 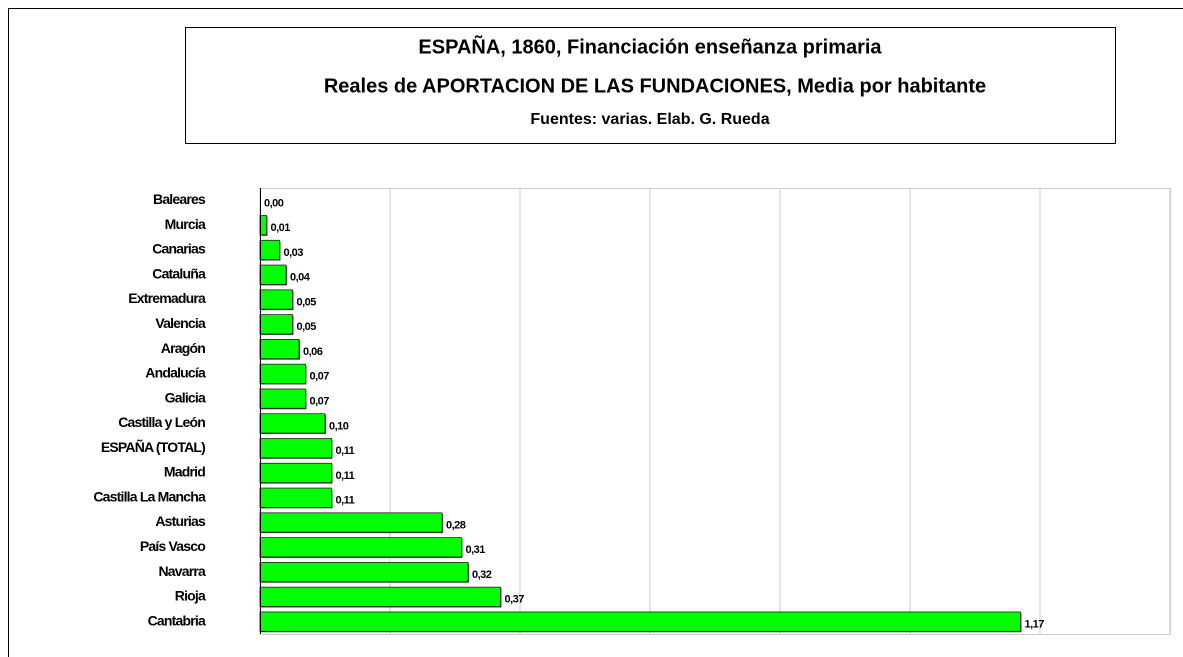 What do you see at coordinates (153, 446) in the screenshot?
I see `y-tick-label: ESPAÑA (TOTAL)` at bounding box center [153, 446].